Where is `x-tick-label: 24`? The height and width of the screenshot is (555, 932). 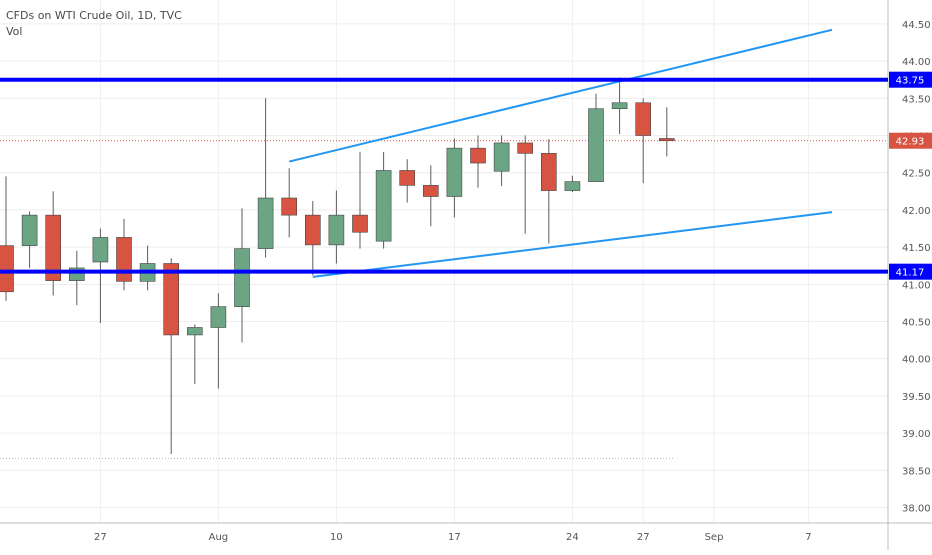 x-tick-label: 24 is located at coordinates (572, 537).